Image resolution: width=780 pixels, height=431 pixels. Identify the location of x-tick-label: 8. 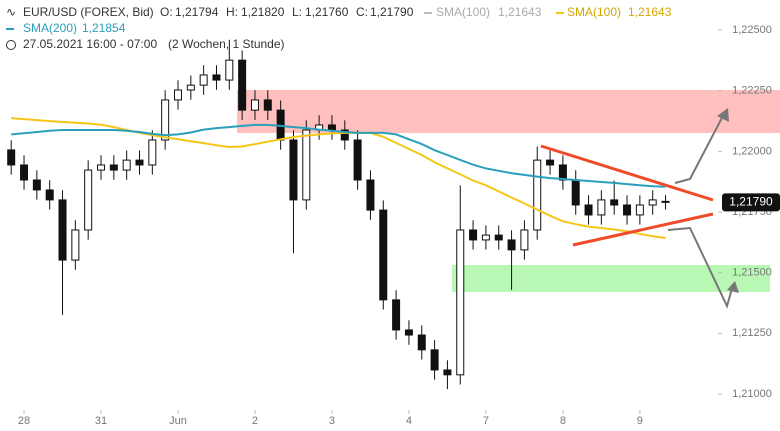
(563, 421).